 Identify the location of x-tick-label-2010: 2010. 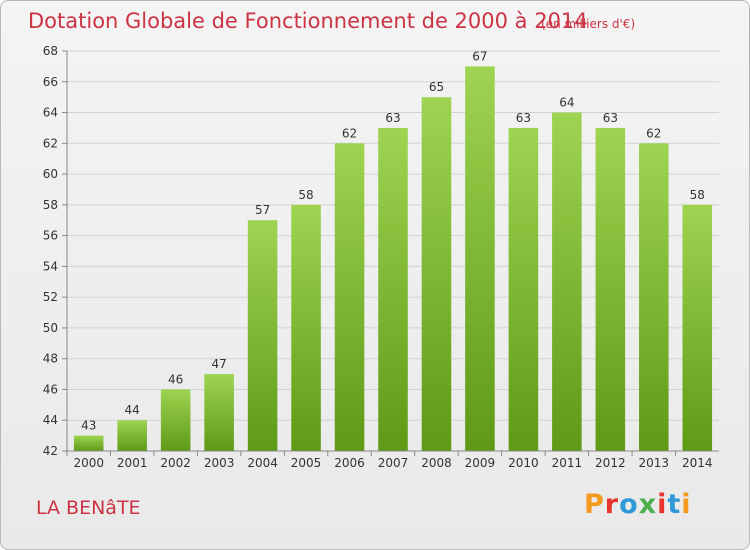
(523, 463).